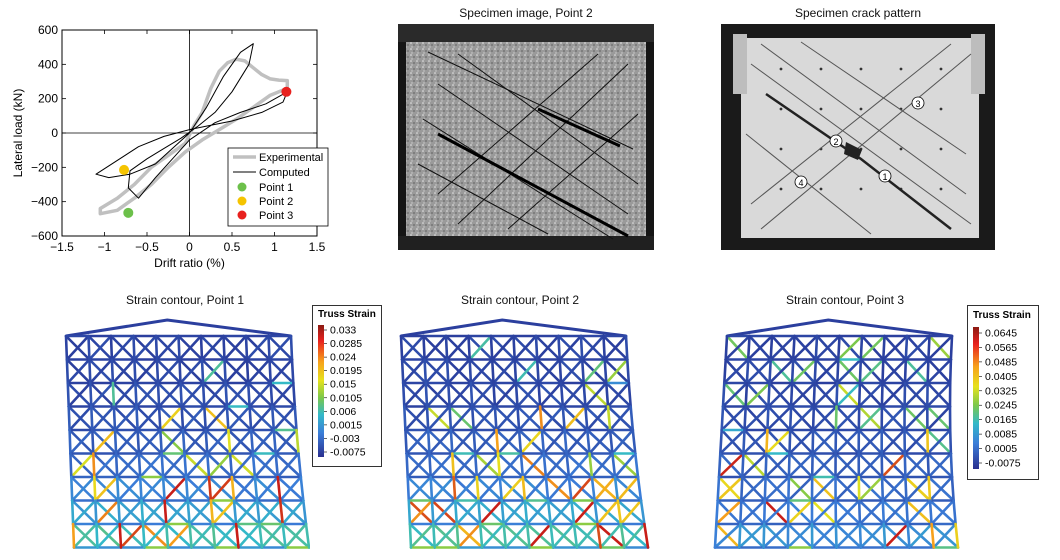 The height and width of the screenshot is (560, 1060). What do you see at coordinates (147, 247) in the screenshot?
I see `x-tick-label: −0.5` at bounding box center [147, 247].